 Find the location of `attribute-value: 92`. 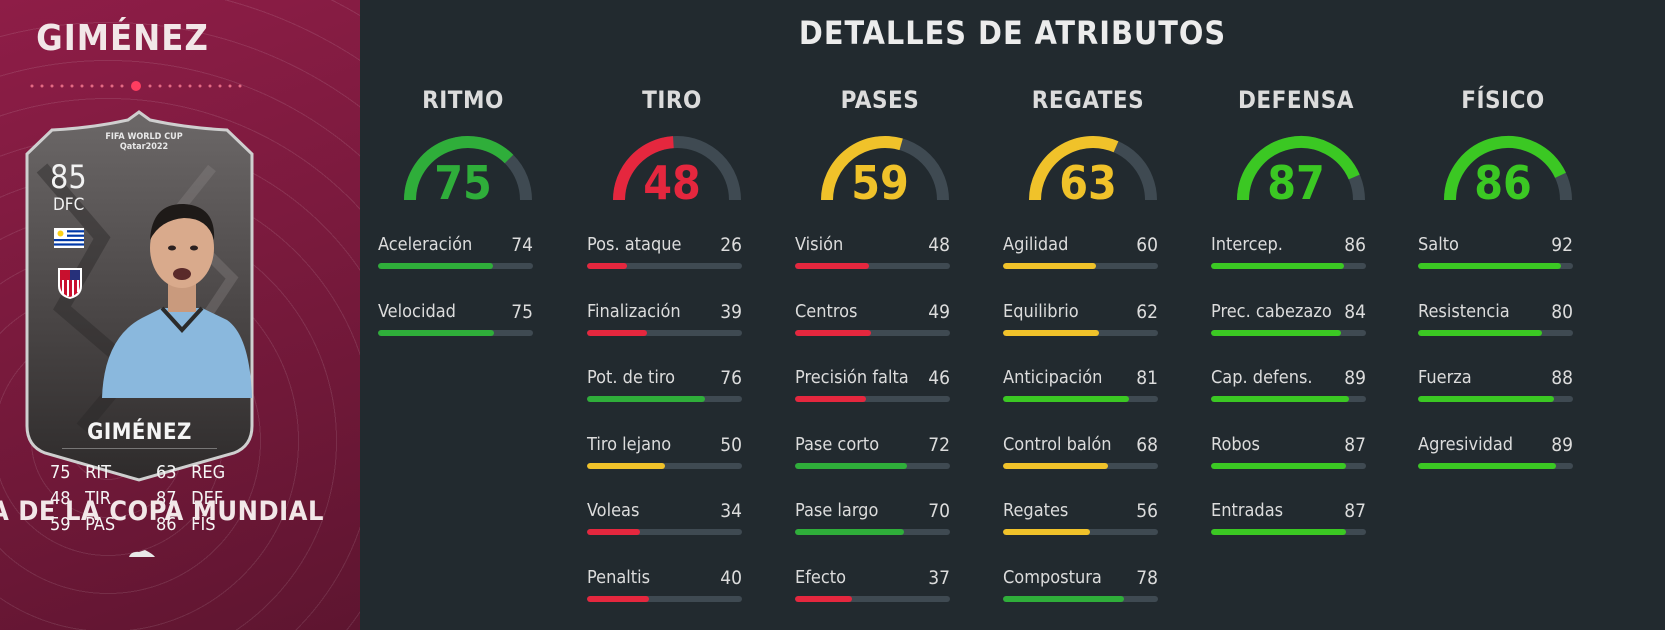

attribute-value: 92 is located at coordinates (1562, 245).